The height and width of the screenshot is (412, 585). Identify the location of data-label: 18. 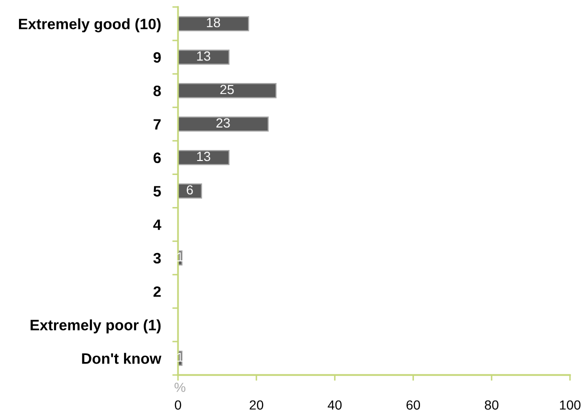
(213, 23).